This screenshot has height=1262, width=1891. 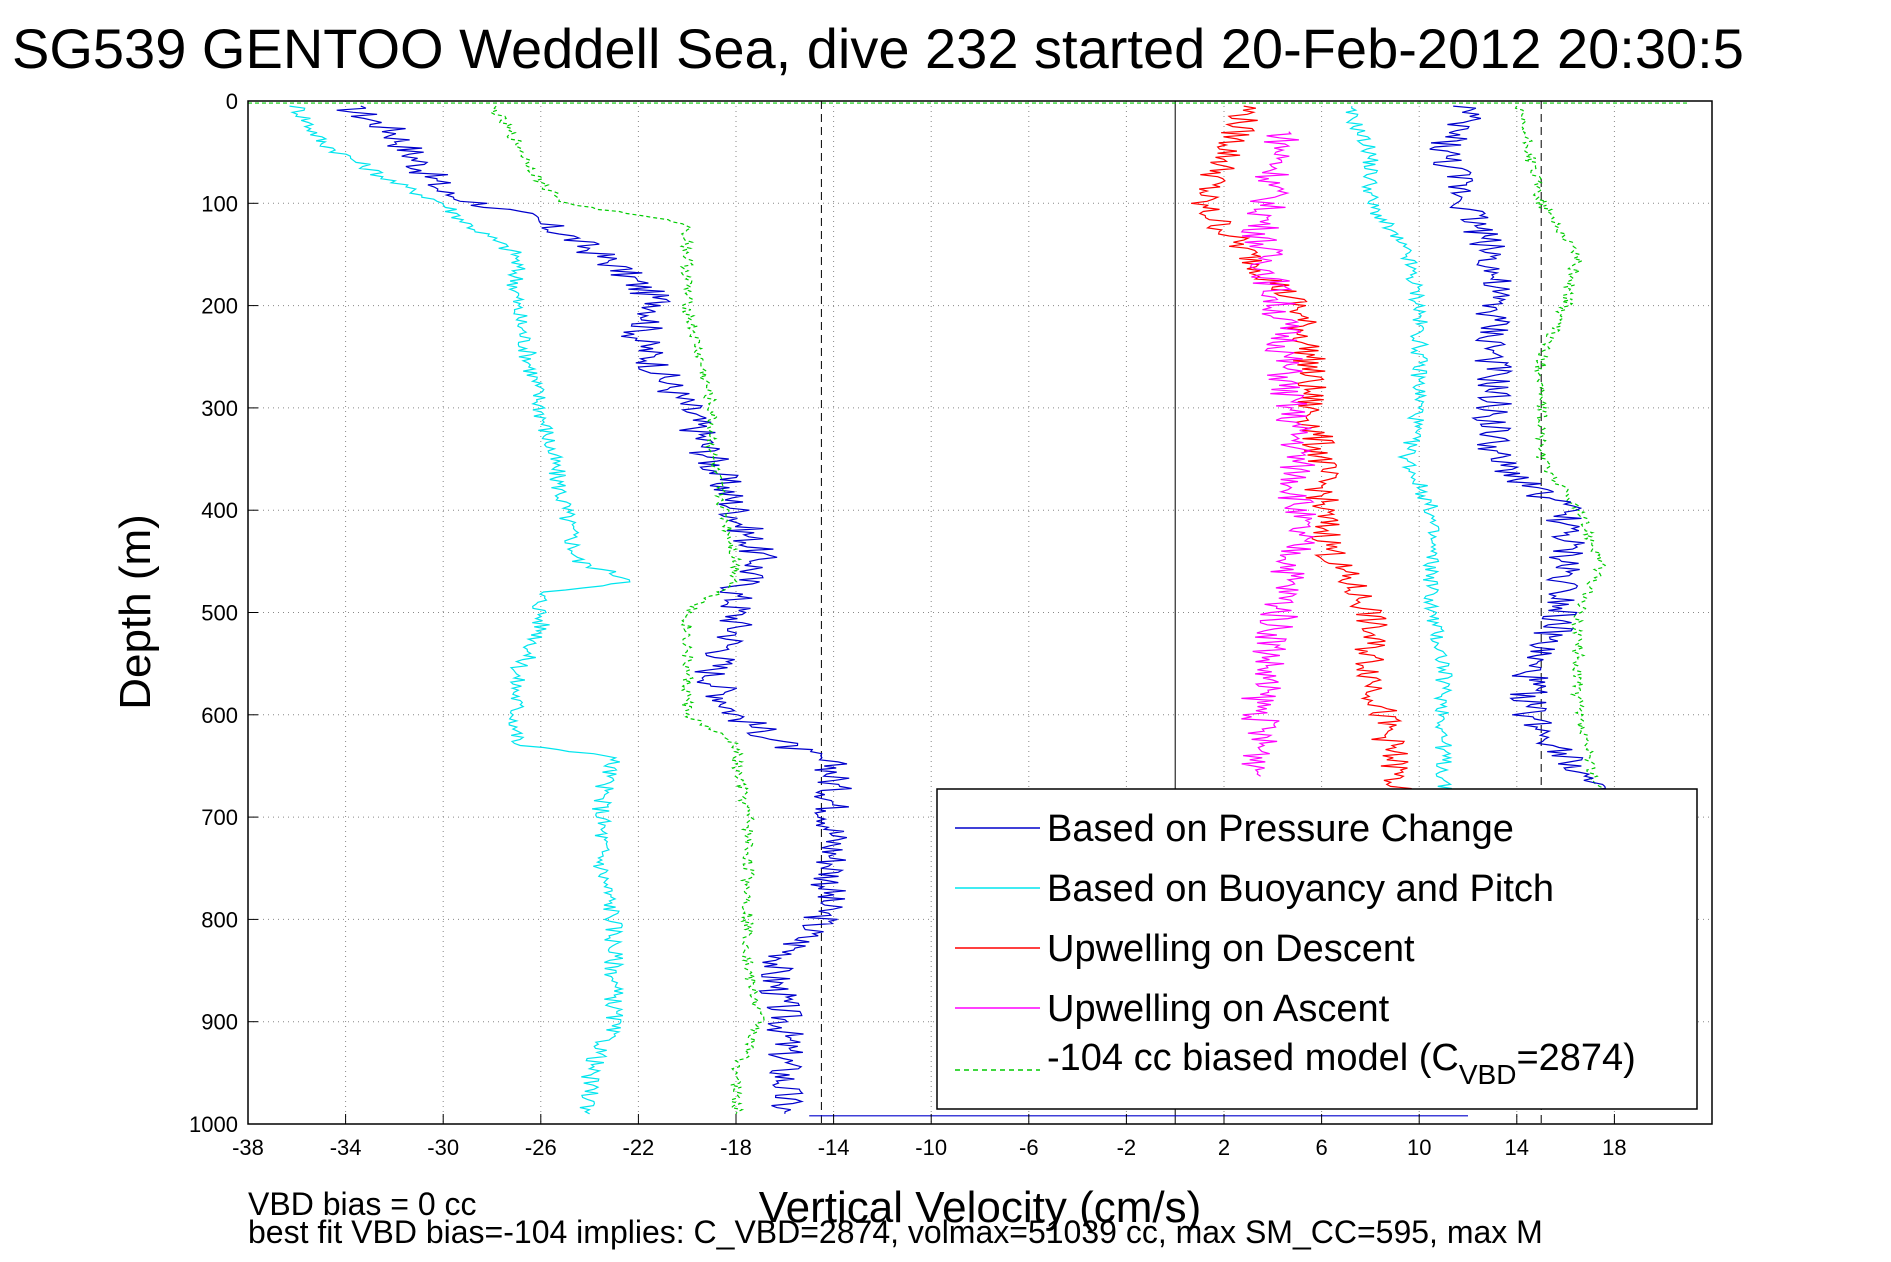 What do you see at coordinates (834, 1147) in the screenshot?
I see `x-tick-label: -14` at bounding box center [834, 1147].